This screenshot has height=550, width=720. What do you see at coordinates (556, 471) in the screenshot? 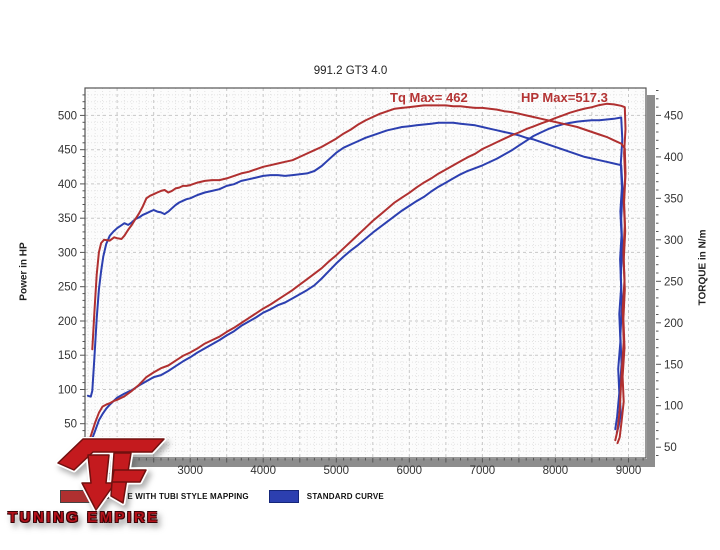
I see `x-tick-label: 8000` at bounding box center [556, 471].